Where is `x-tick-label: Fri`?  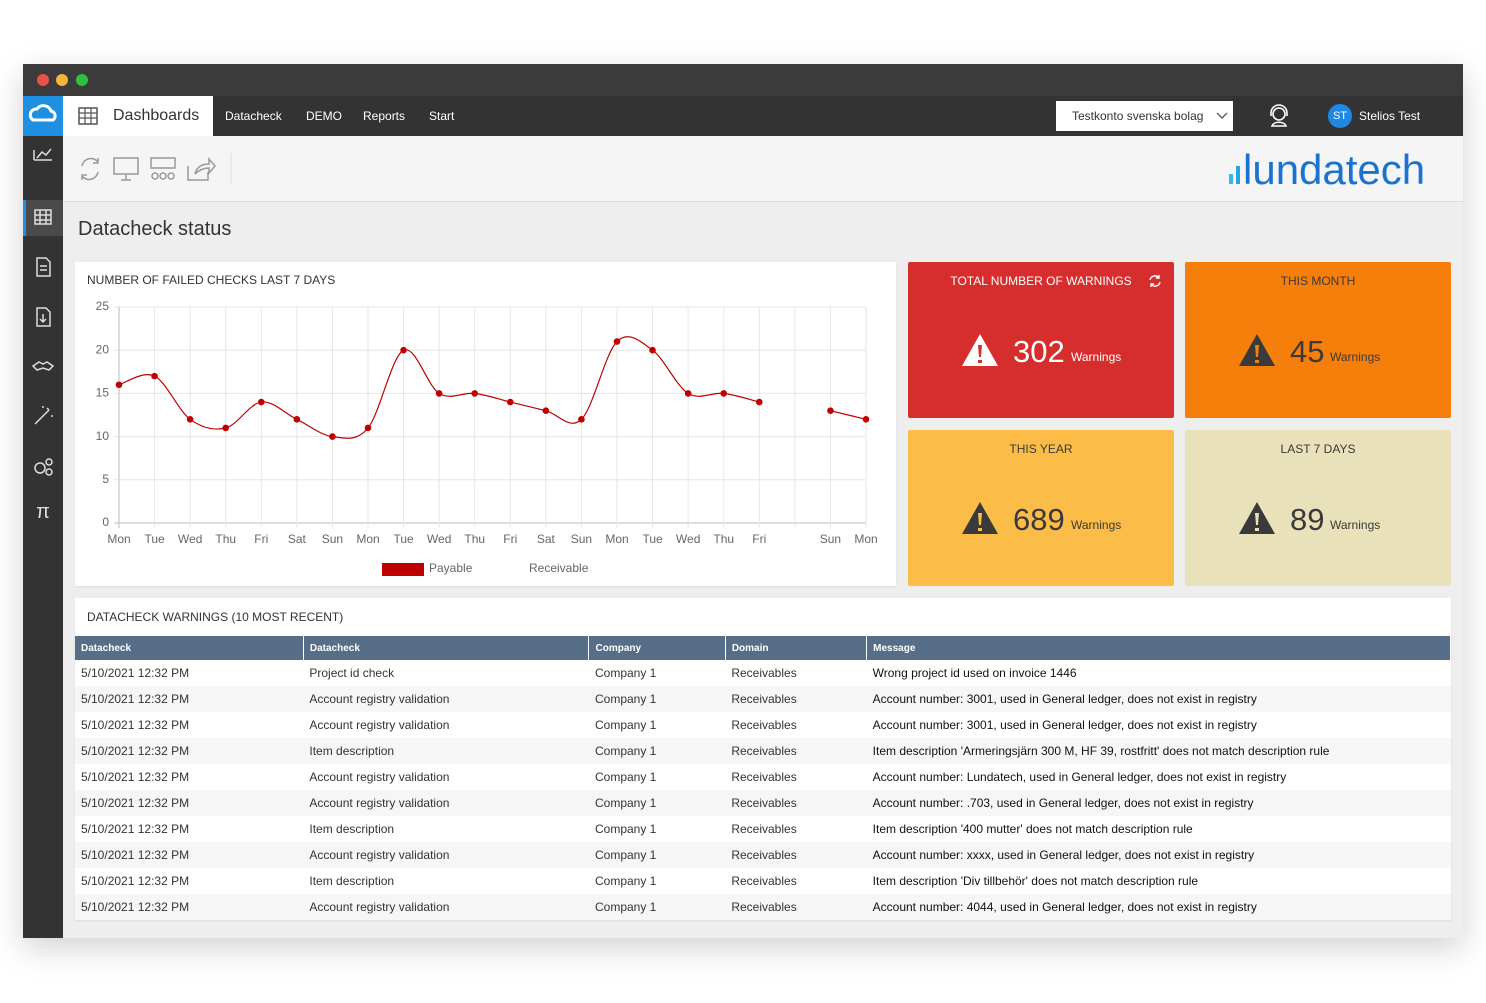 x-tick-label: Fri is located at coordinates (261, 539).